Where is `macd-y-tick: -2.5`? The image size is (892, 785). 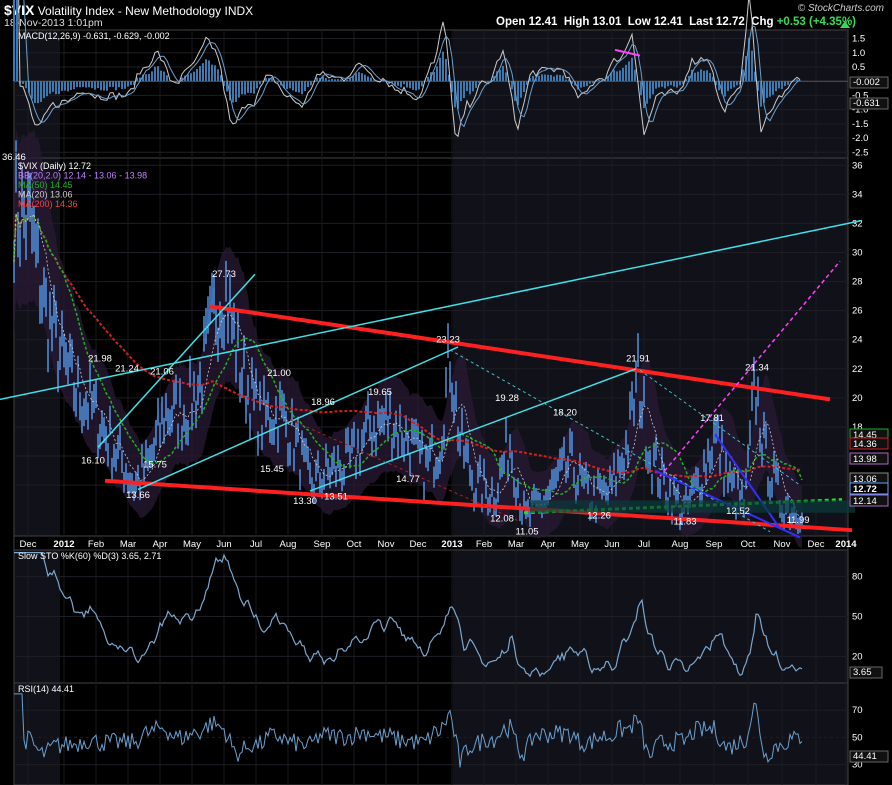 macd-y-tick: -2.5 is located at coordinates (860, 152).